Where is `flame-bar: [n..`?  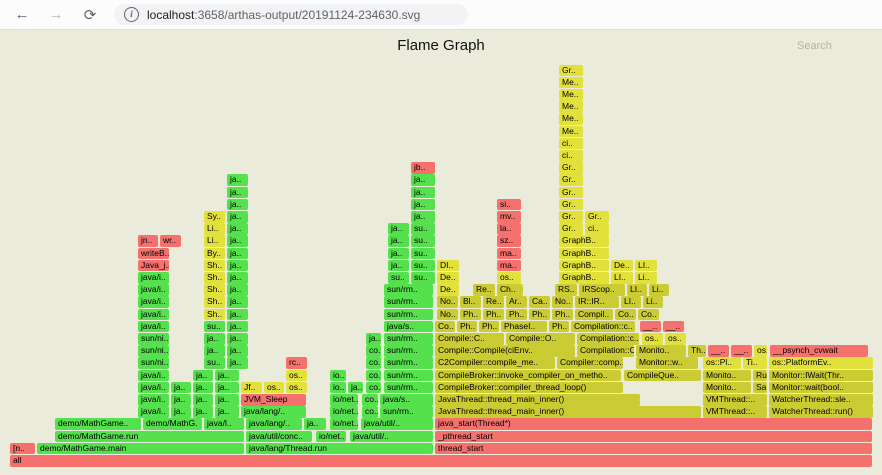
flame-bar: [n.. is located at coordinates (22, 448).